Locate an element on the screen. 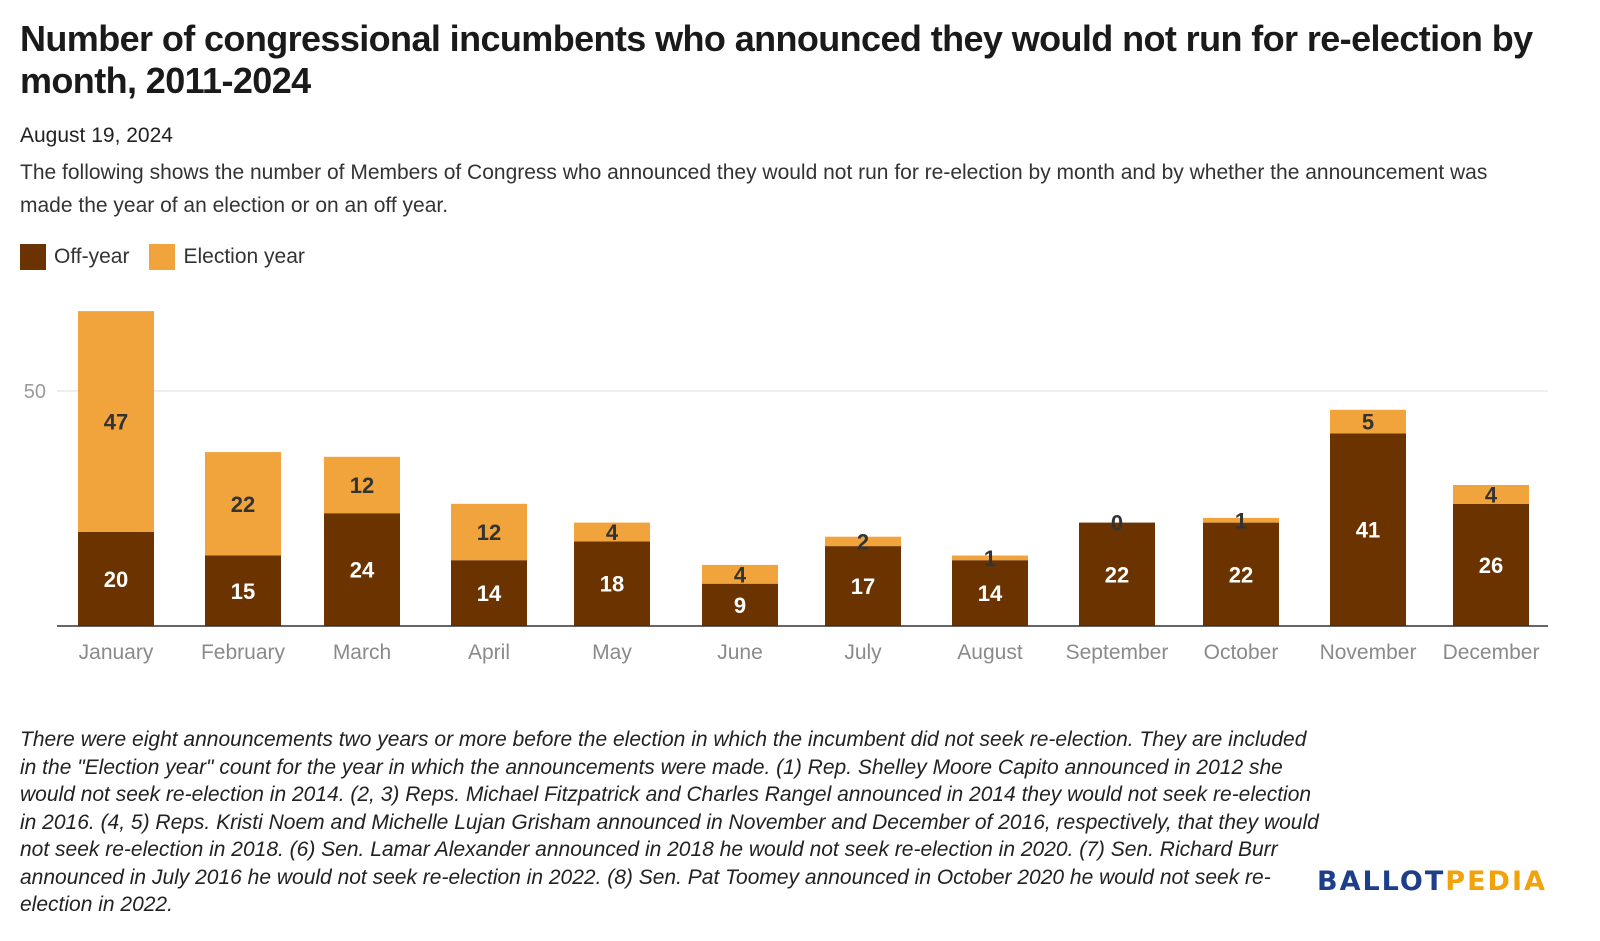 Image resolution: width=1600 pixels, height=941 pixels. data-label-off-year-april: 14 is located at coordinates (489, 593).